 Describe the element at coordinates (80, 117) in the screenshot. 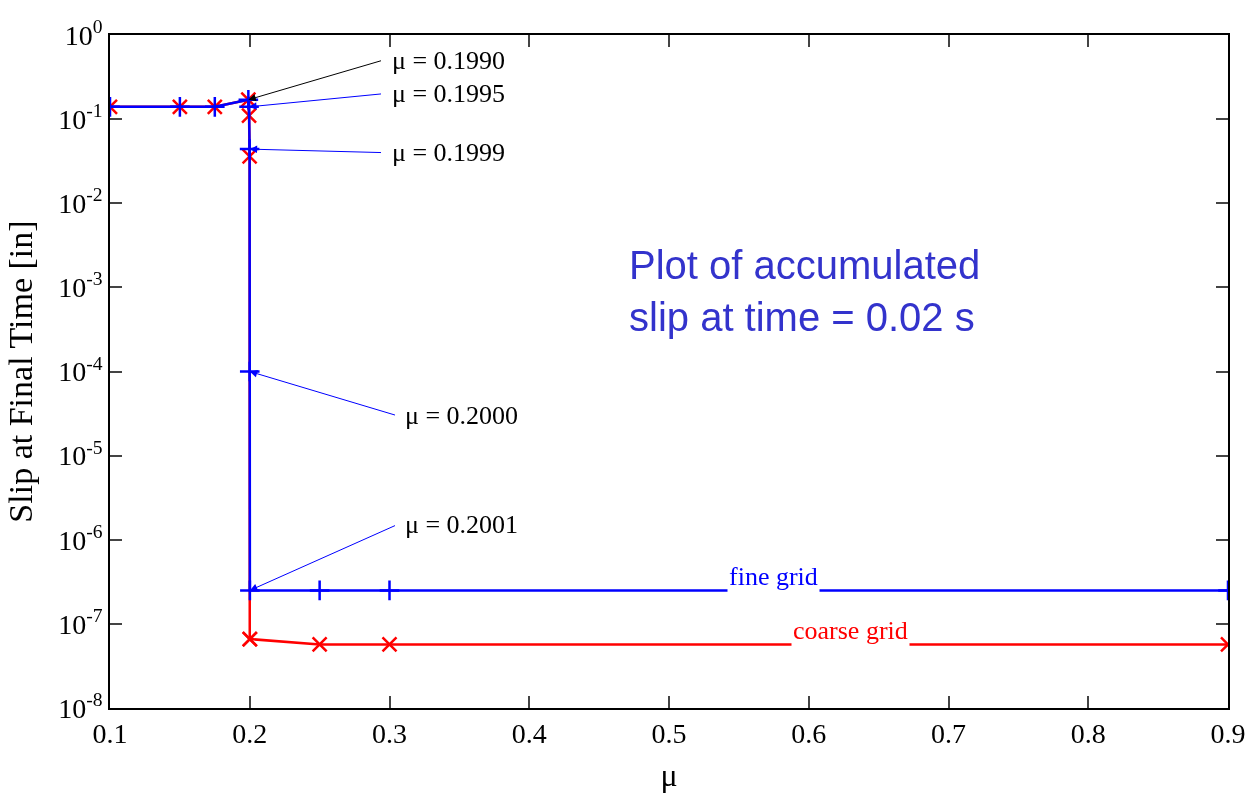

I see `y-tick-label: 10$^{-1}$` at that location.